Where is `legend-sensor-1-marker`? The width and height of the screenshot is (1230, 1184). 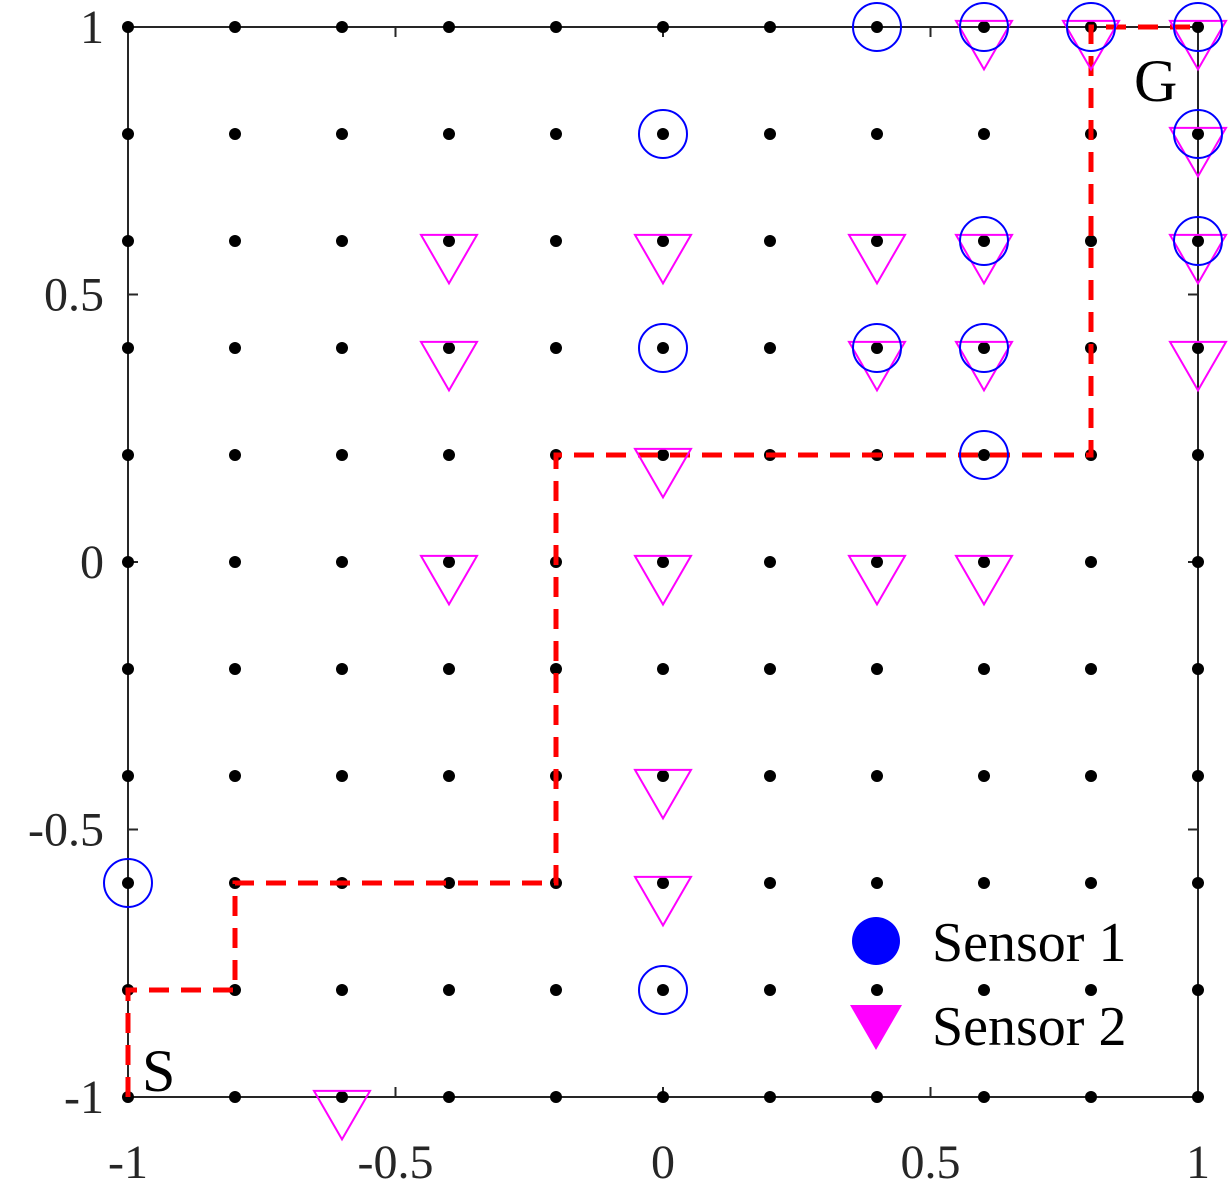 legend-sensor-1-marker is located at coordinates (876, 941).